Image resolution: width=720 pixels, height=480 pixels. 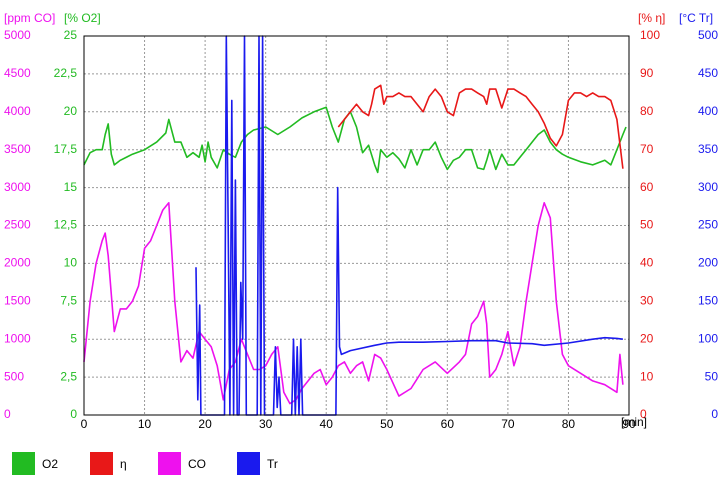 I want to click on eta-tick-label: 20, so click(x=647, y=338).